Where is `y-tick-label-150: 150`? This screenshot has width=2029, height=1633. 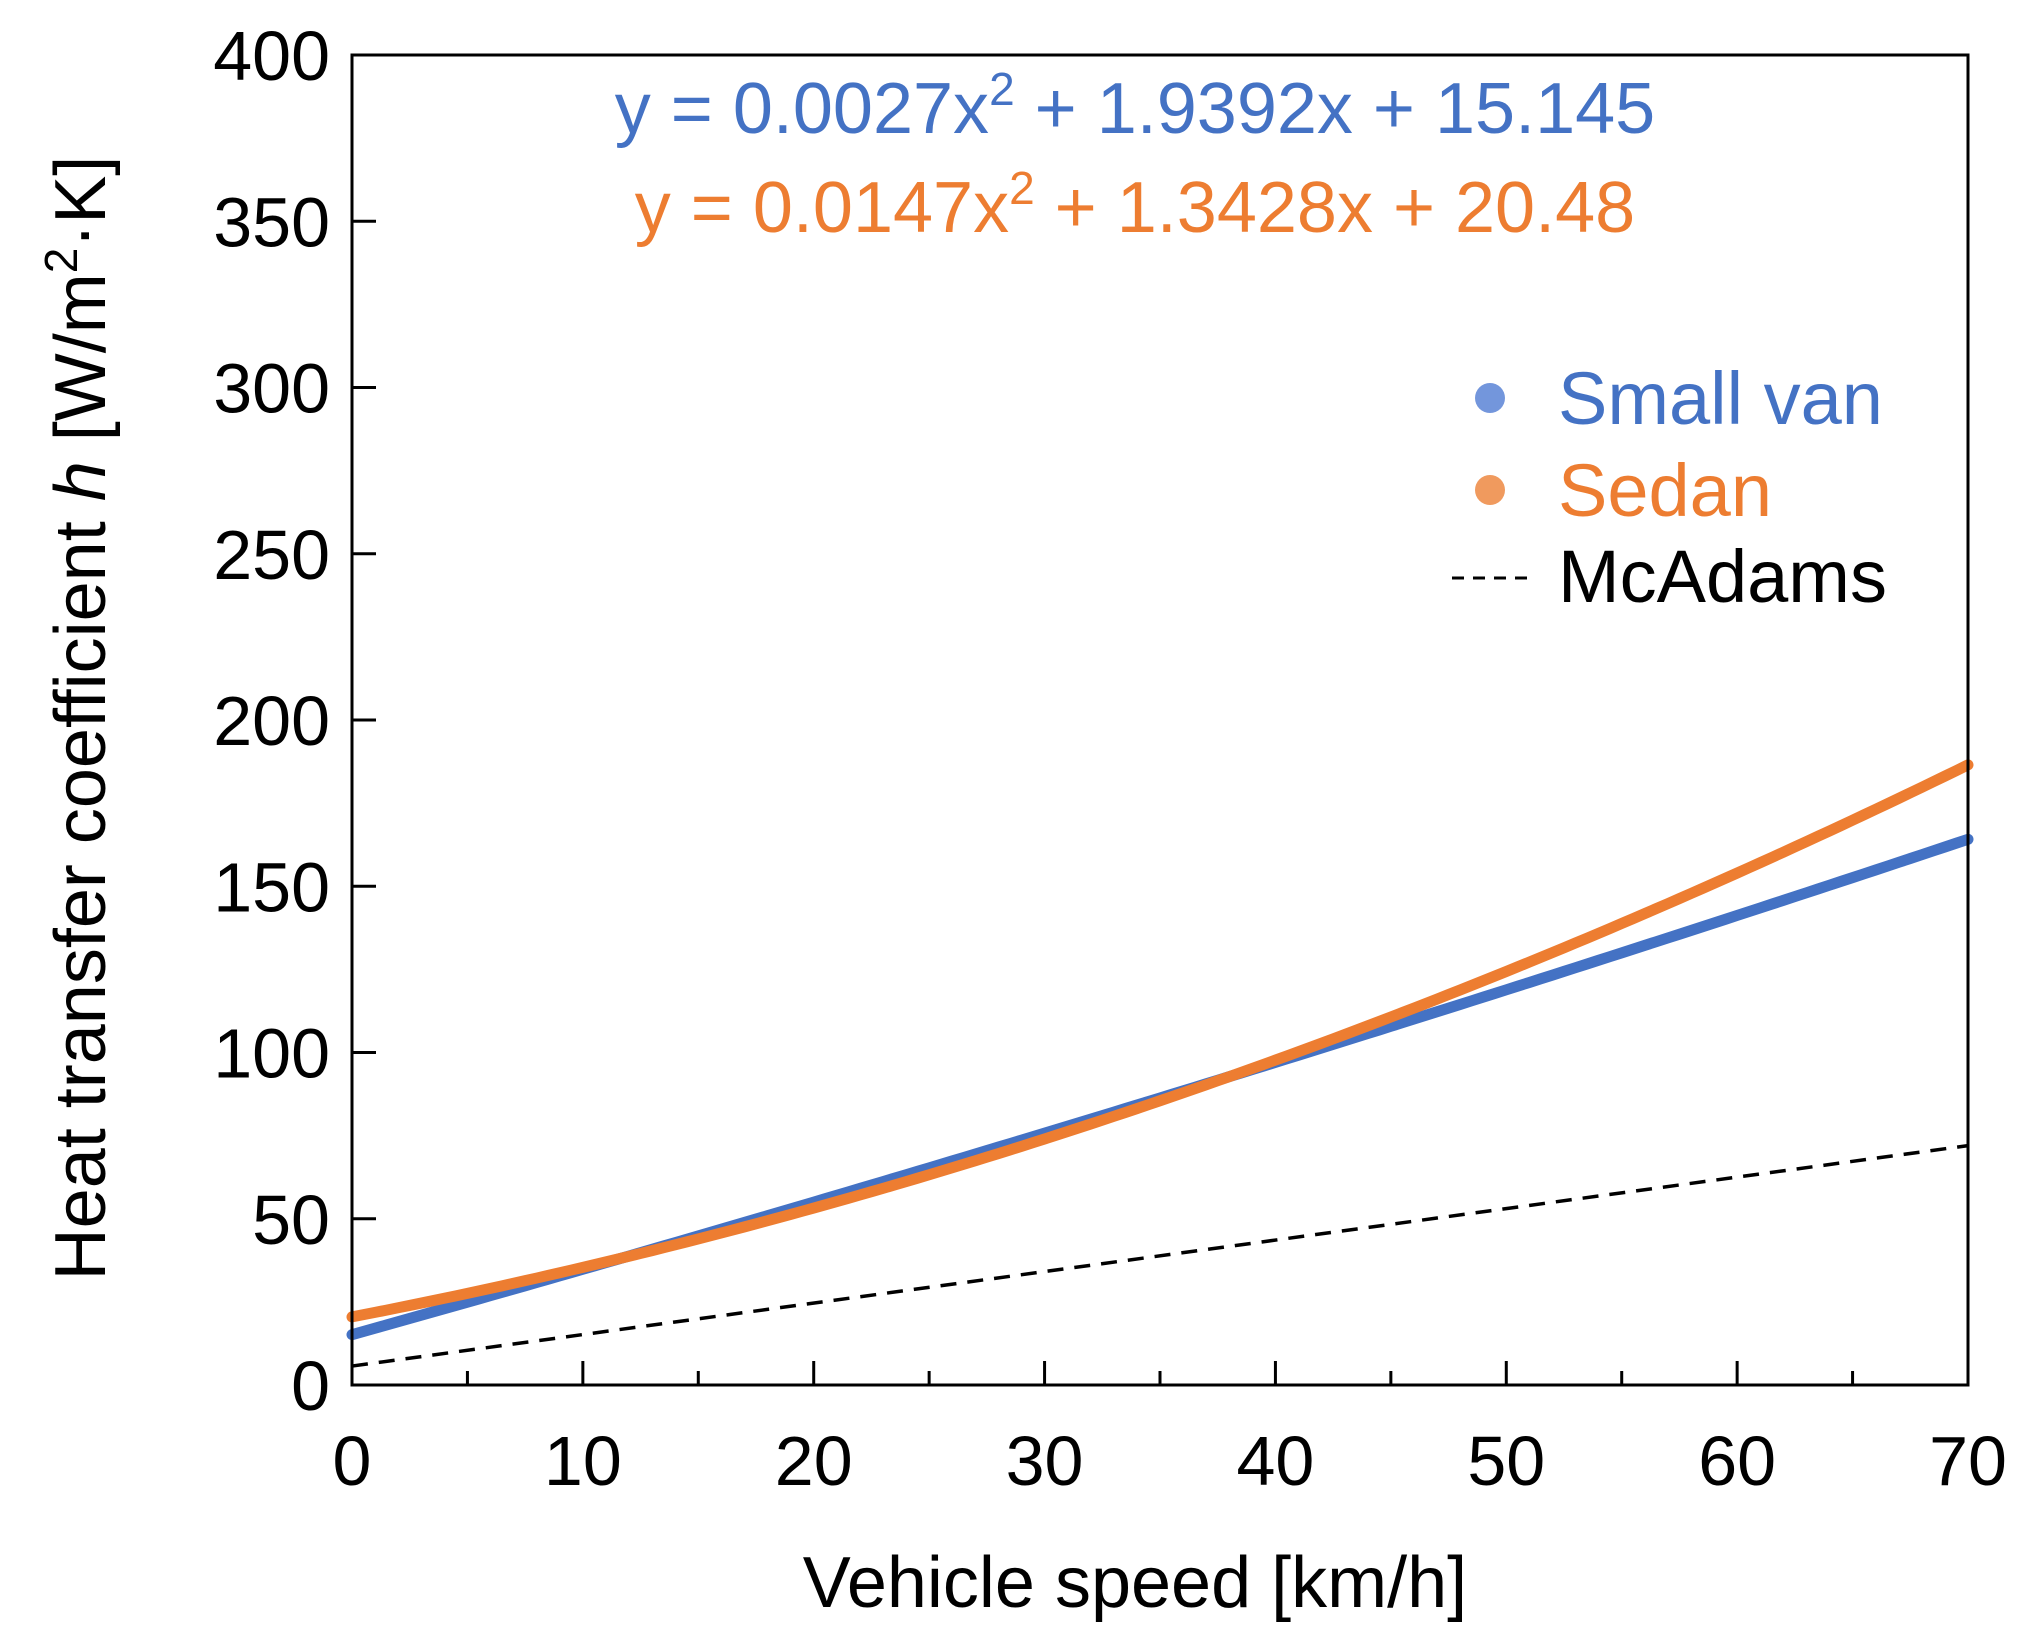
y-tick-label-150: 150 is located at coordinates (271, 887).